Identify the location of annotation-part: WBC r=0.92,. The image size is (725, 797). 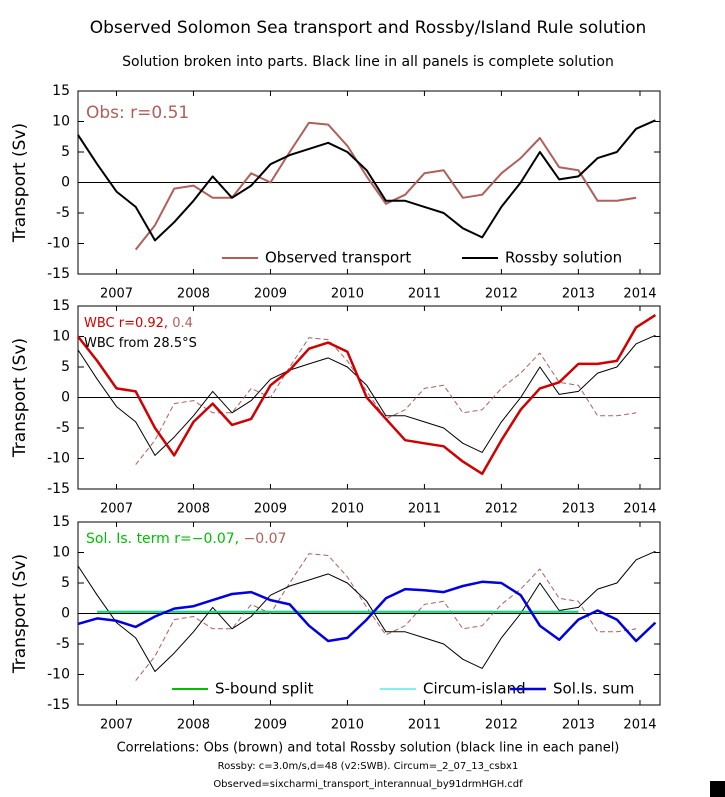
(128, 323).